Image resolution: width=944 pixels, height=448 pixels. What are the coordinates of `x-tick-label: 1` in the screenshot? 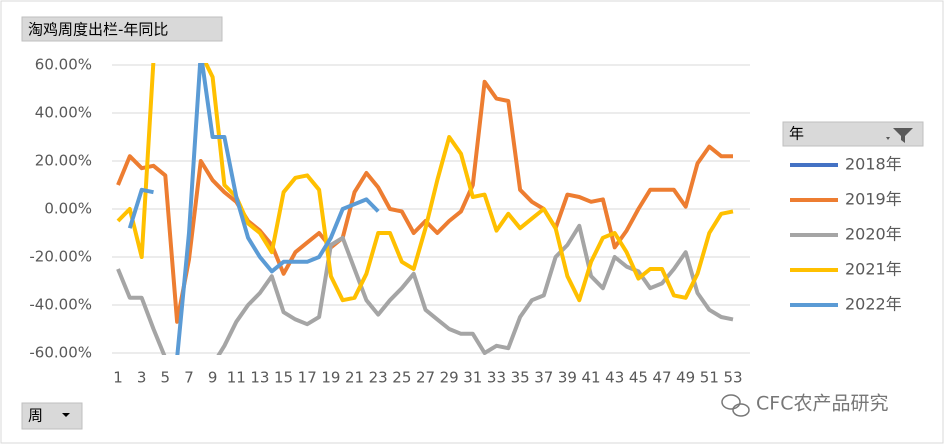 It's located at (118, 378).